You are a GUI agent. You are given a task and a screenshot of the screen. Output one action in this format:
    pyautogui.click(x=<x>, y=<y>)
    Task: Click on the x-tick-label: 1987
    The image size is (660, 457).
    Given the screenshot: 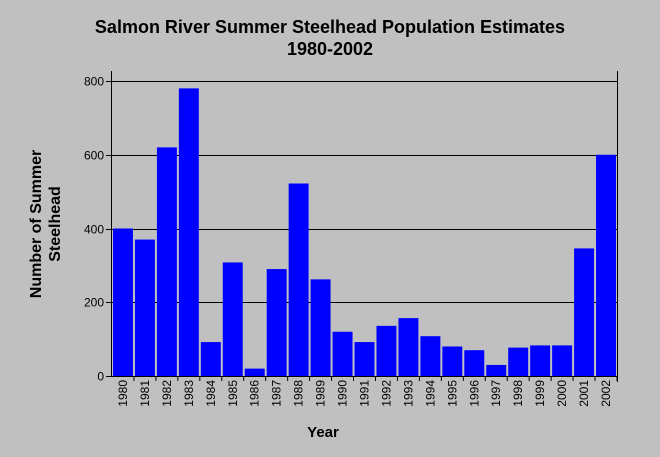 What is the action you would take?
    pyautogui.click(x=277, y=393)
    